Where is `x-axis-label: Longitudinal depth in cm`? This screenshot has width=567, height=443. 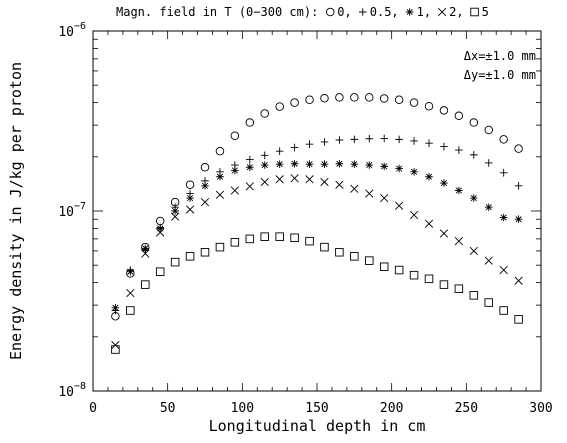
x-axis-label: Longitudinal depth in cm is located at coordinates (317, 426).